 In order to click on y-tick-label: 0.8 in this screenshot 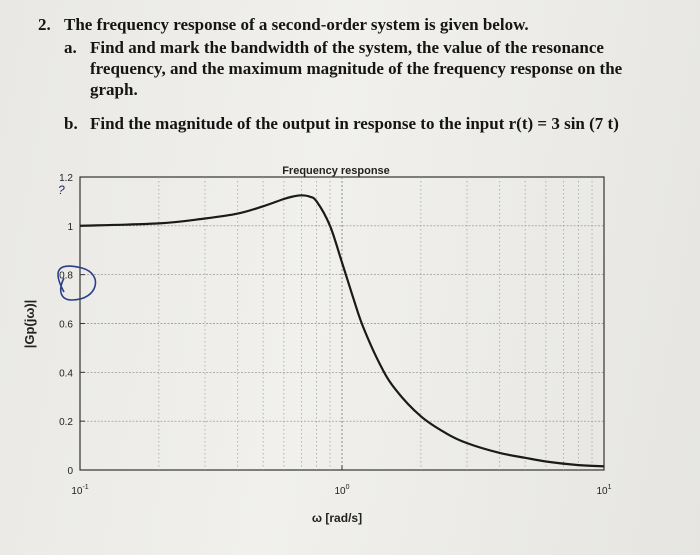, I will do `click(66, 276)`.